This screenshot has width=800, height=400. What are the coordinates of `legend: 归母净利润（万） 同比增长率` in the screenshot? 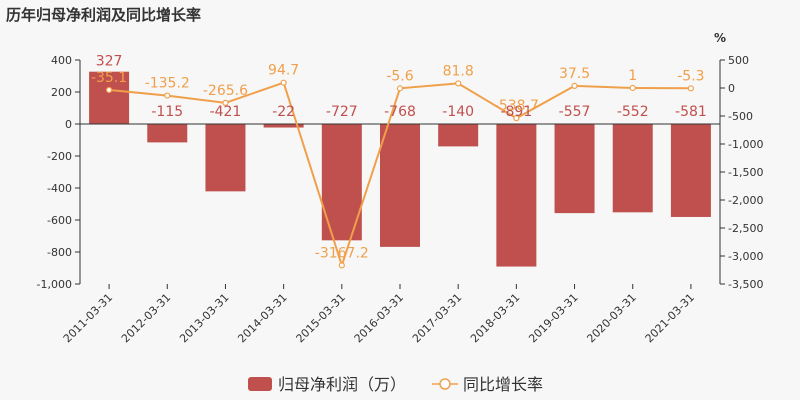 It's located at (395, 384).